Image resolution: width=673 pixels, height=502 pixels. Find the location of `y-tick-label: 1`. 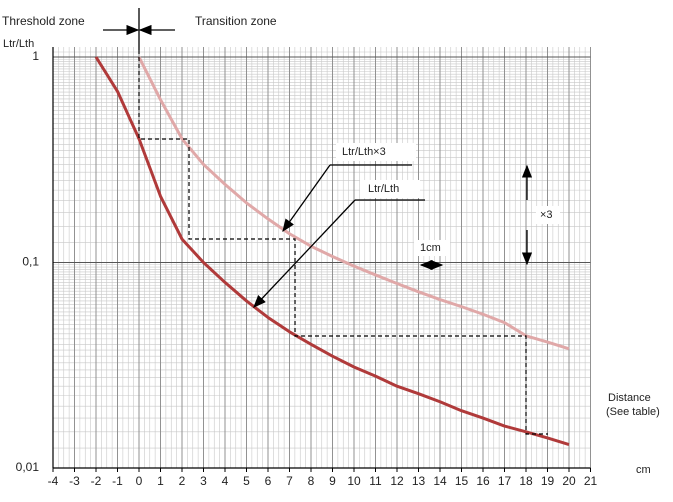

y-tick-label: 1 is located at coordinates (35, 56).